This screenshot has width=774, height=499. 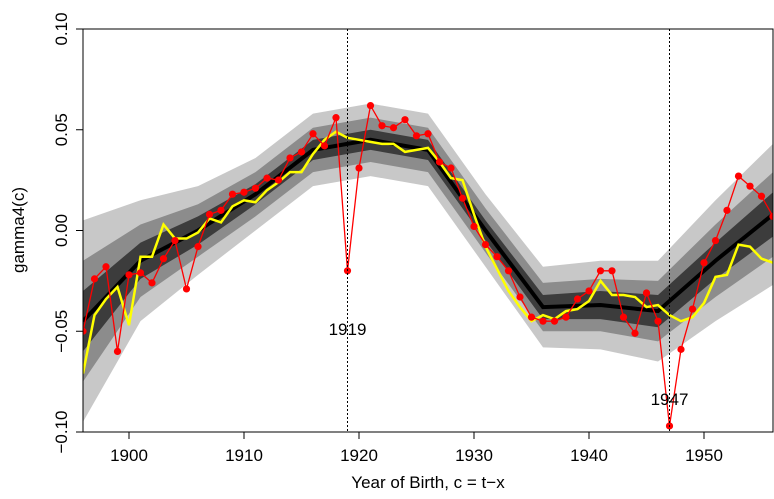 What do you see at coordinates (129, 455) in the screenshot?
I see `x-tick-label: 1900` at bounding box center [129, 455].